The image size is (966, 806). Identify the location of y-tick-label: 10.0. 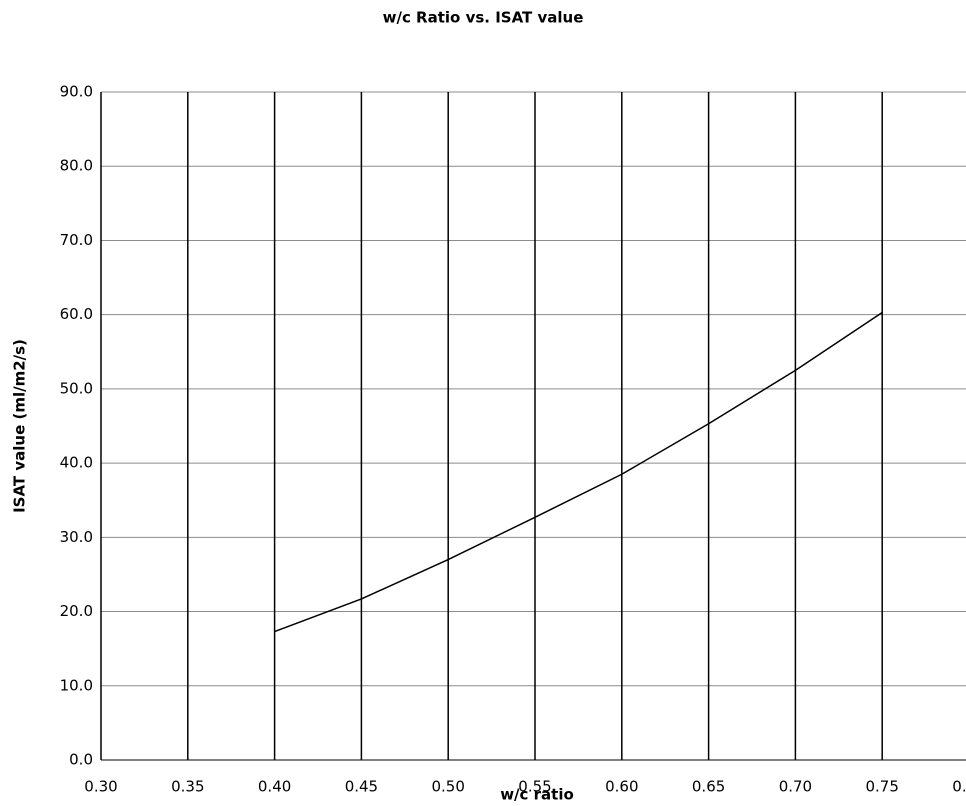
(76, 685).